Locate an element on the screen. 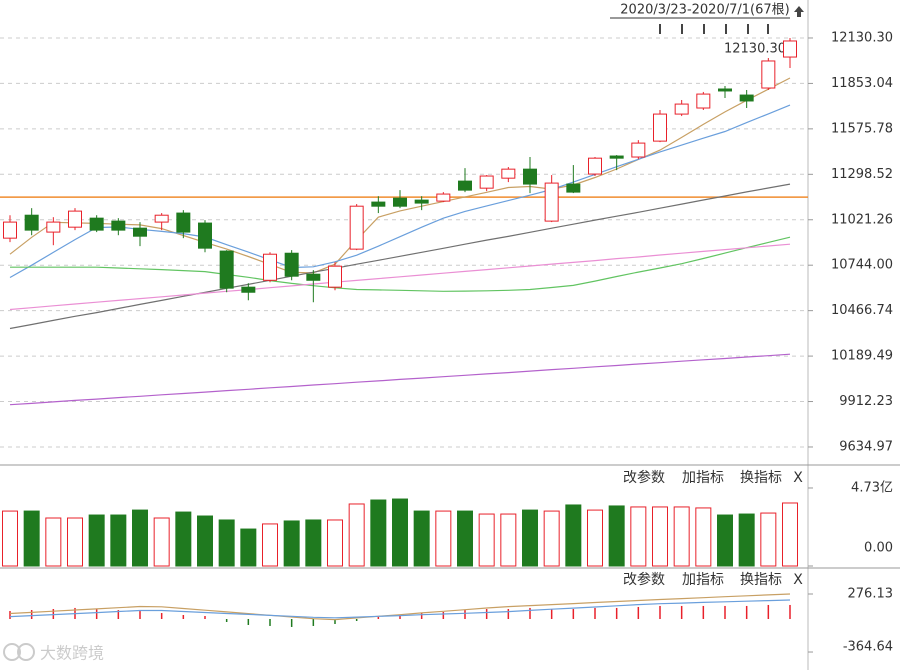 This screenshot has height=670, width=900. pin-icon is located at coordinates (799, 11).